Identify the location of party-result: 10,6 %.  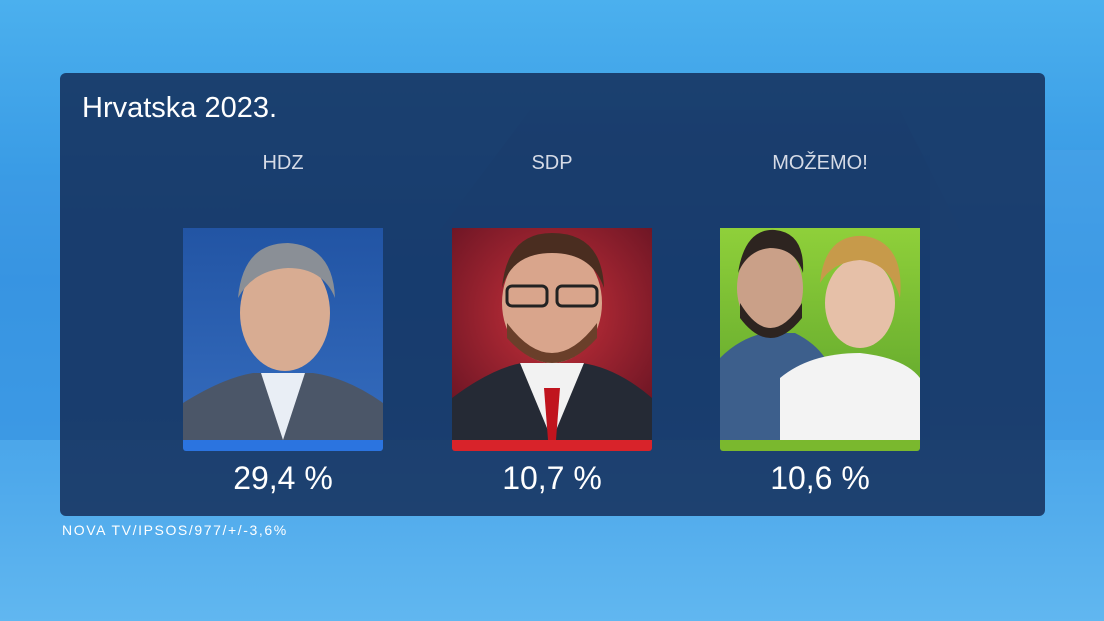
(820, 478).